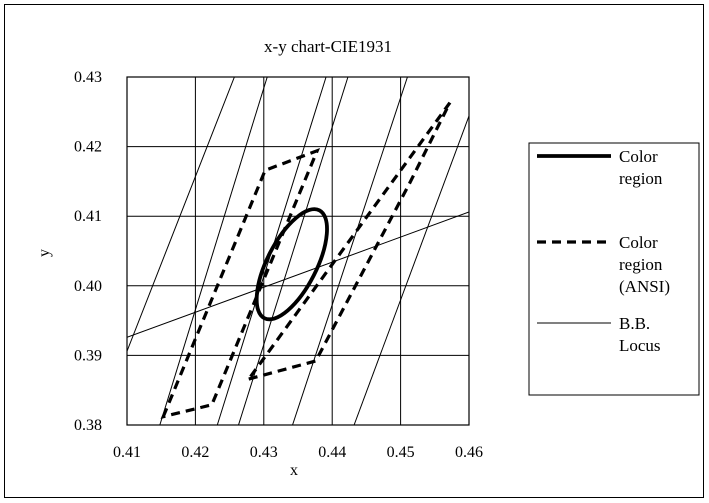 The width and height of the screenshot is (709, 503). Describe the element at coordinates (88, 286) in the screenshot. I see `y-tick-label: 0.40` at that location.